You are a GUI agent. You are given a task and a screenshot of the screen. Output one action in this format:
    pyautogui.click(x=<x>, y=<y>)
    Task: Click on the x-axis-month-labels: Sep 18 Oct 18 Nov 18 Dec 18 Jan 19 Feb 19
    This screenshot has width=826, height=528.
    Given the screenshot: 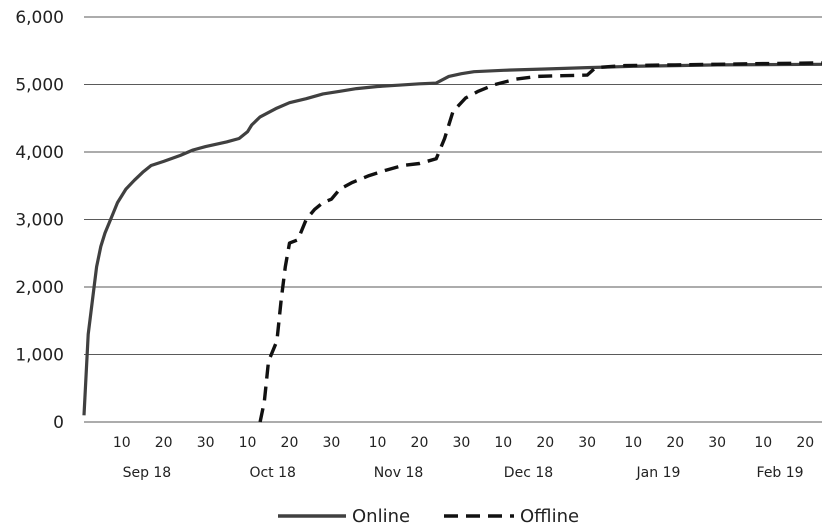 What is the action you would take?
    pyautogui.click(x=463, y=473)
    